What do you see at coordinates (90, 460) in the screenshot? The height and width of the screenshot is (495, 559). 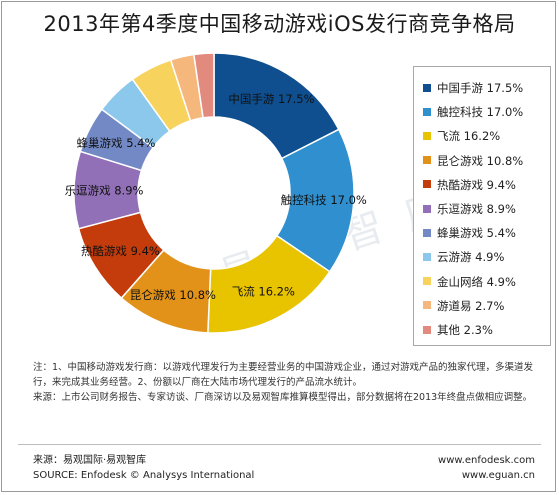 I see `footer-source-cn: 来源：易观国际·易观智库` at bounding box center [90, 460].